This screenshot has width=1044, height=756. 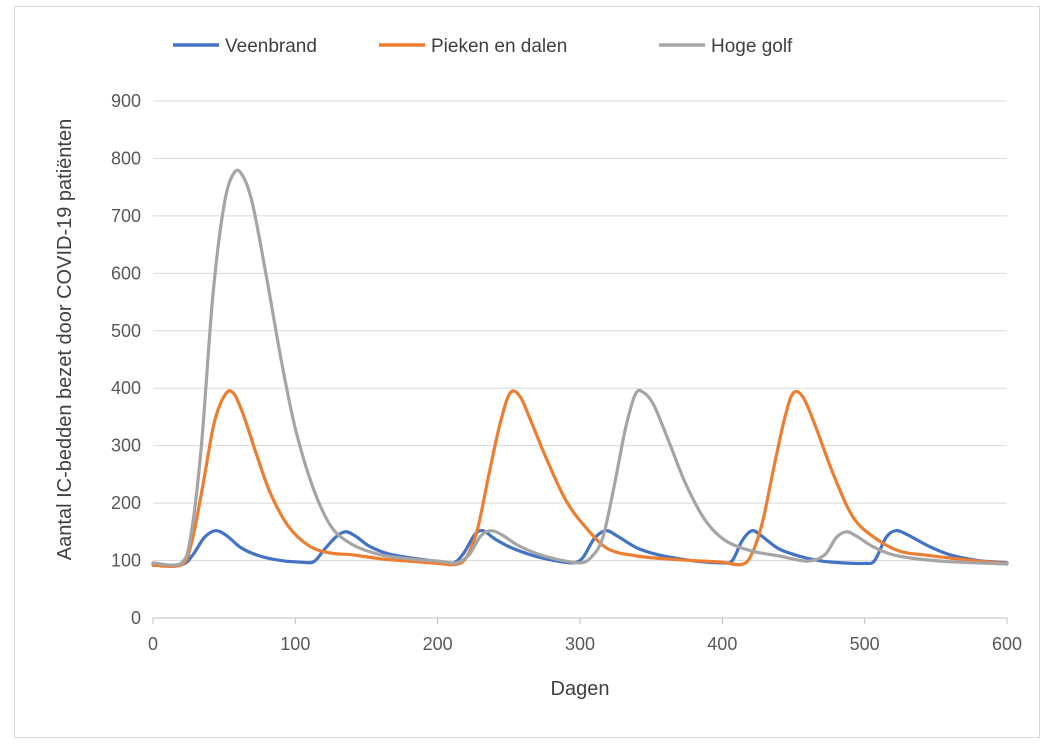 I want to click on y-tick-label: 400, so click(x=126, y=388).